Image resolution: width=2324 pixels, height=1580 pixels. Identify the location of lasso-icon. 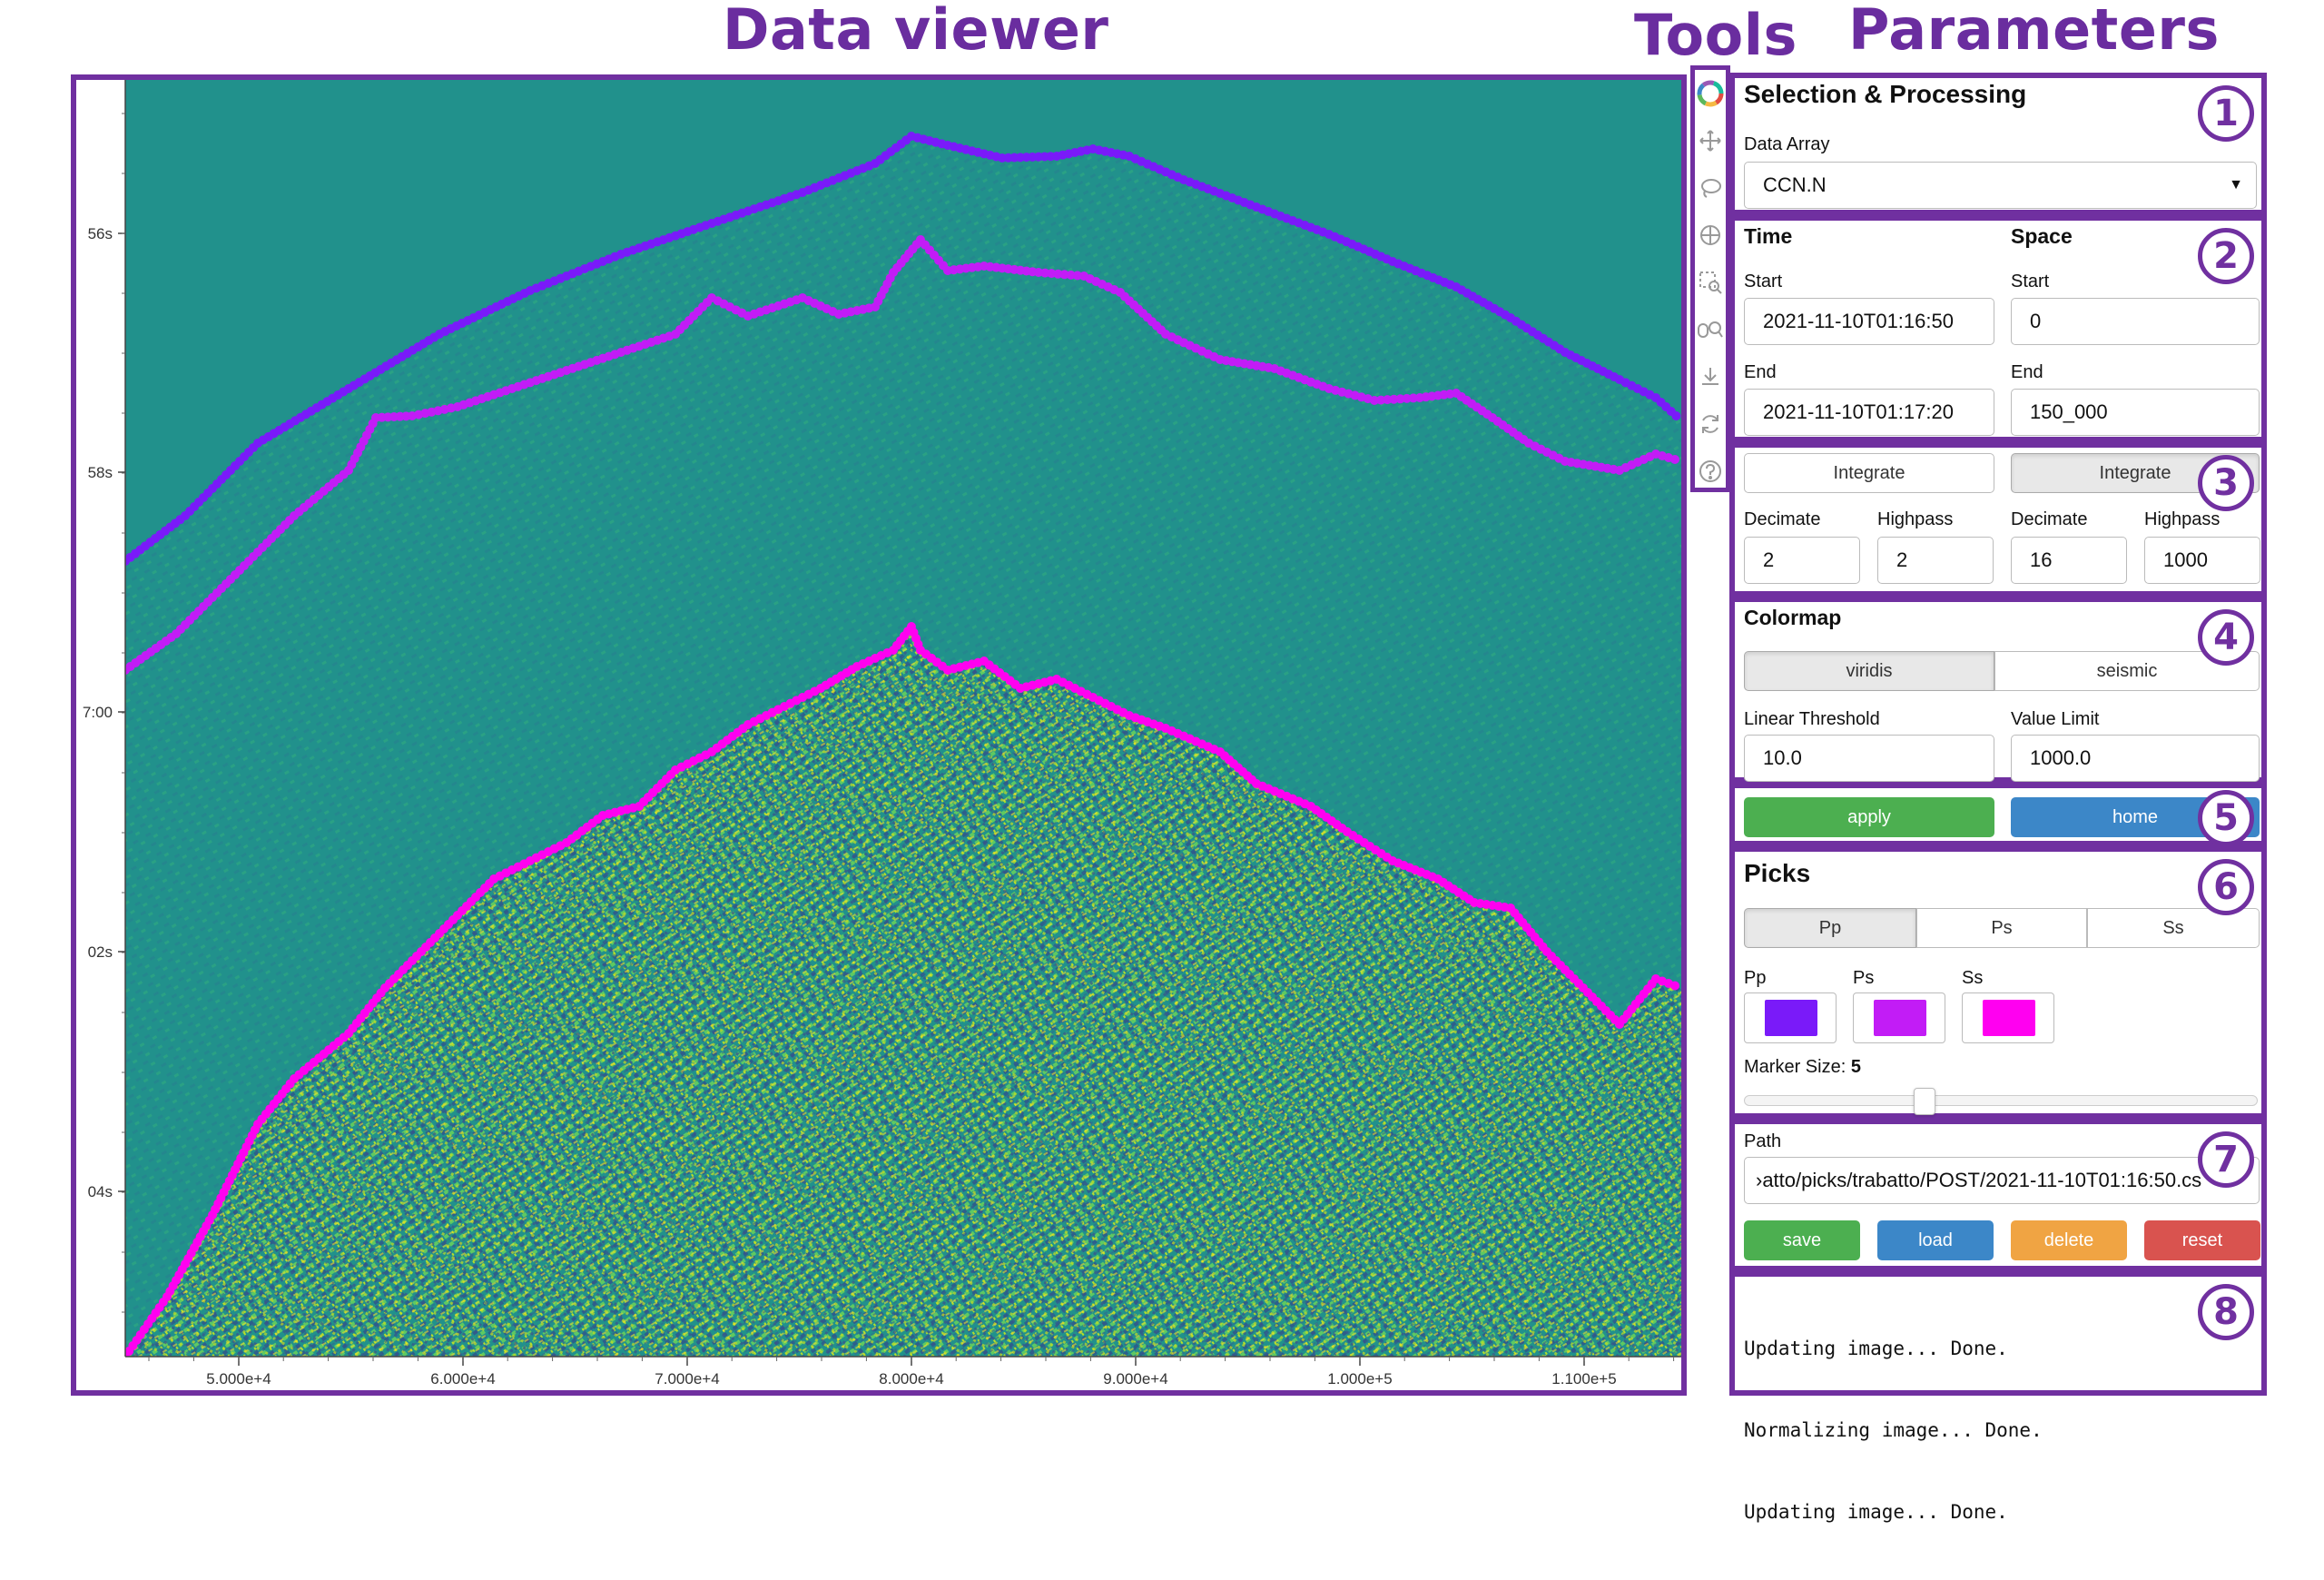
(1710, 188).